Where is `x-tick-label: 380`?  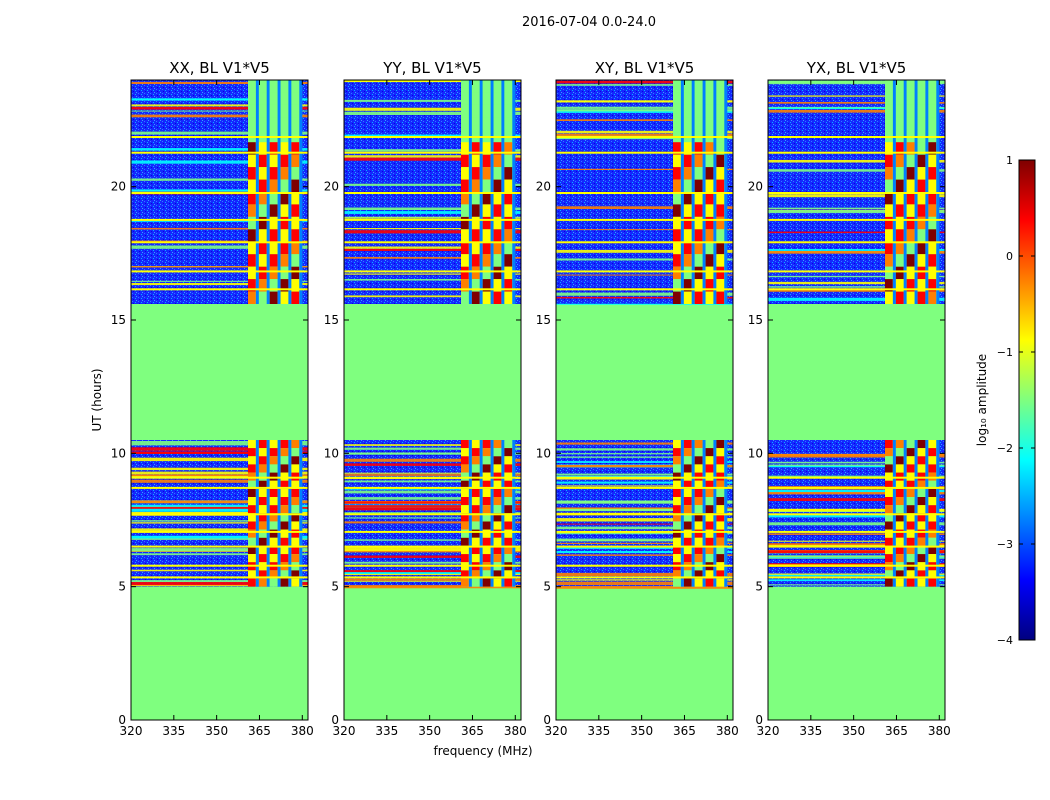
x-tick-label: 380 is located at coordinates (939, 731).